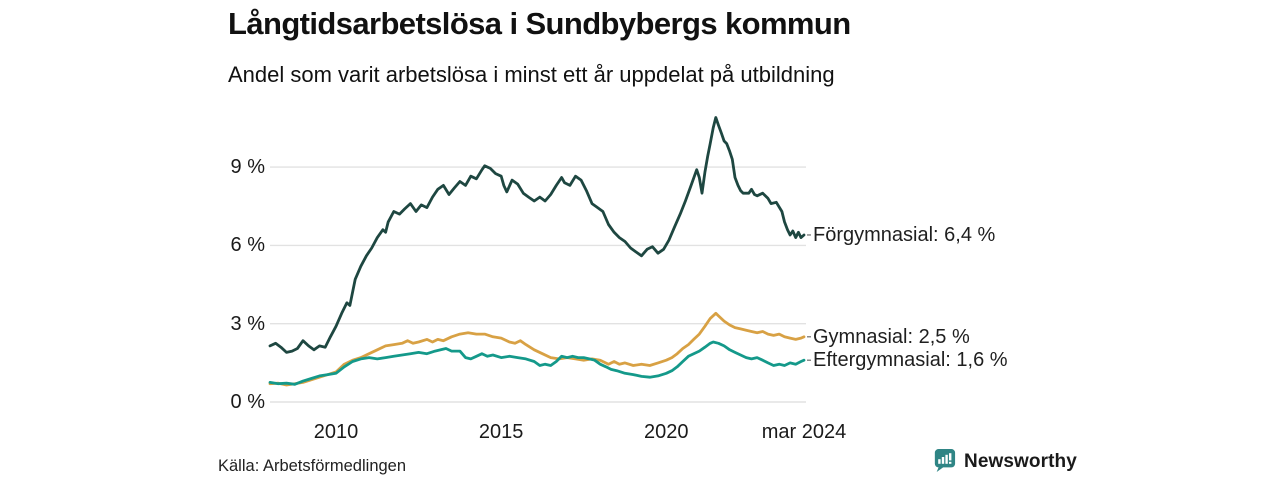 The width and height of the screenshot is (1280, 480). Describe the element at coordinates (312, 466) in the screenshot. I see `source-note: Källa: Arbetsförmedlingen` at that location.